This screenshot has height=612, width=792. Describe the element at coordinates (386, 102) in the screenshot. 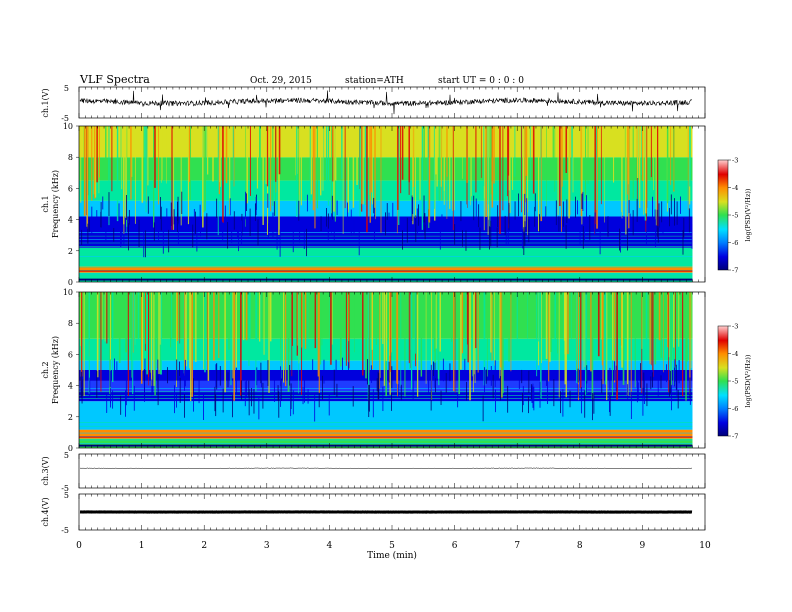

I see `waveform-trace-waveform-ch1` at that location.